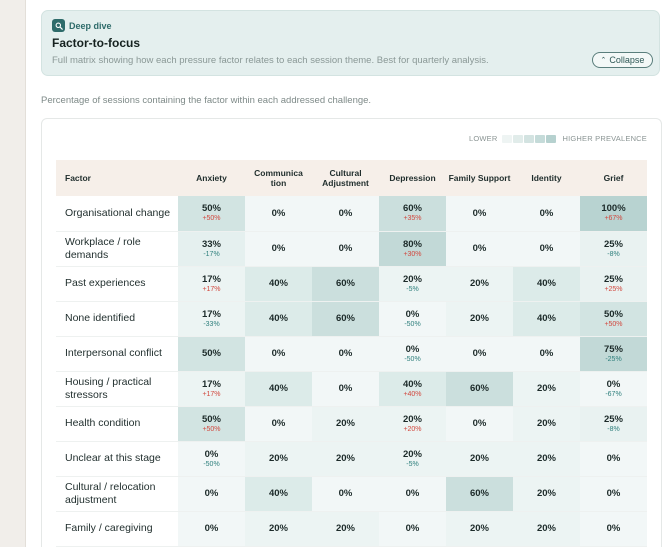  Describe the element at coordinates (613, 389) in the screenshot. I see `matrix-cell: 0% -67%` at that location.